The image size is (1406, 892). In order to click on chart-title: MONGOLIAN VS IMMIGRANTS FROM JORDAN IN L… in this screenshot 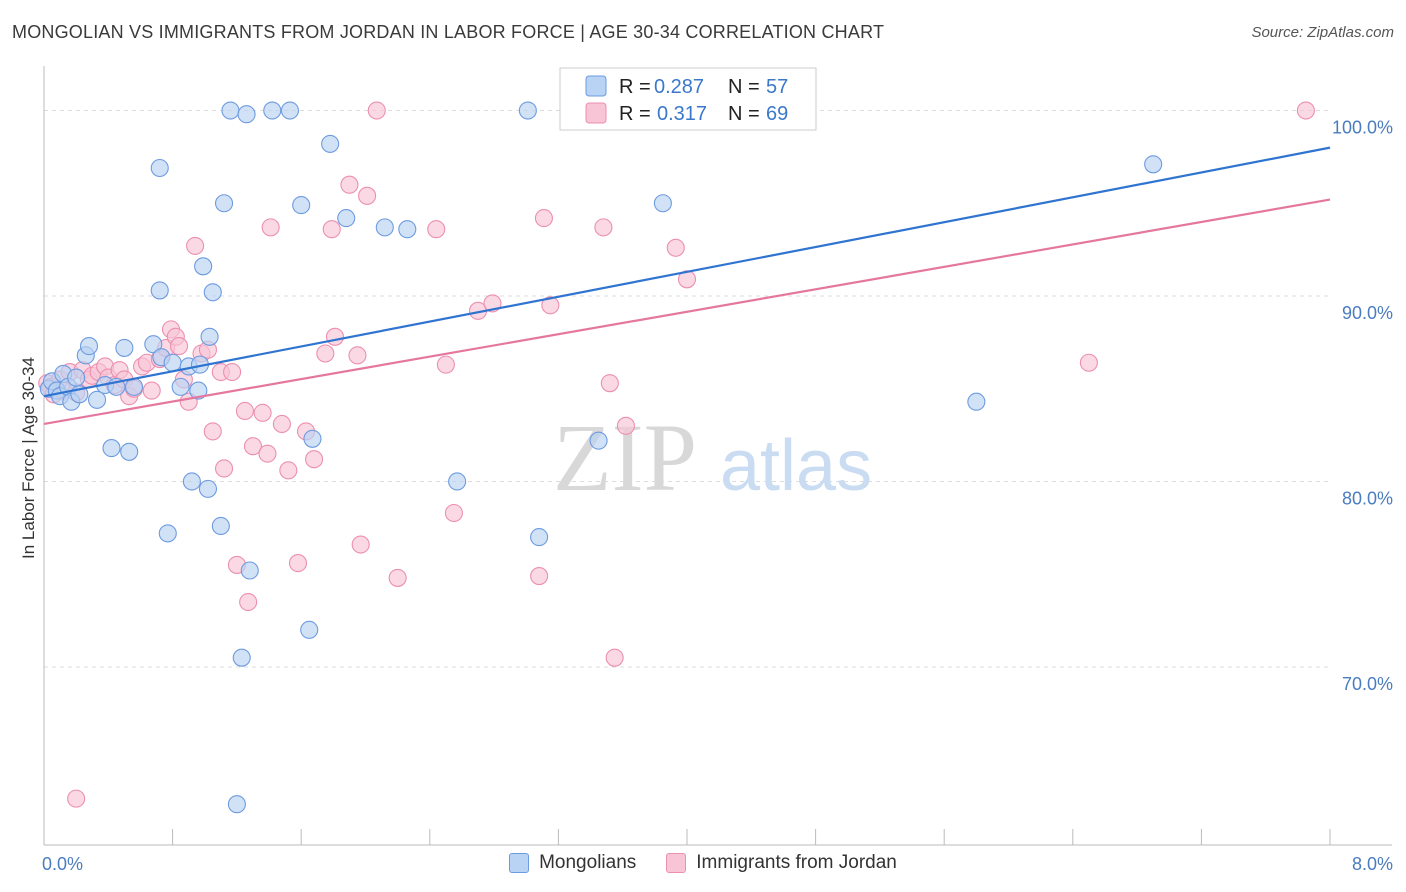, I will do `click(448, 32)`.